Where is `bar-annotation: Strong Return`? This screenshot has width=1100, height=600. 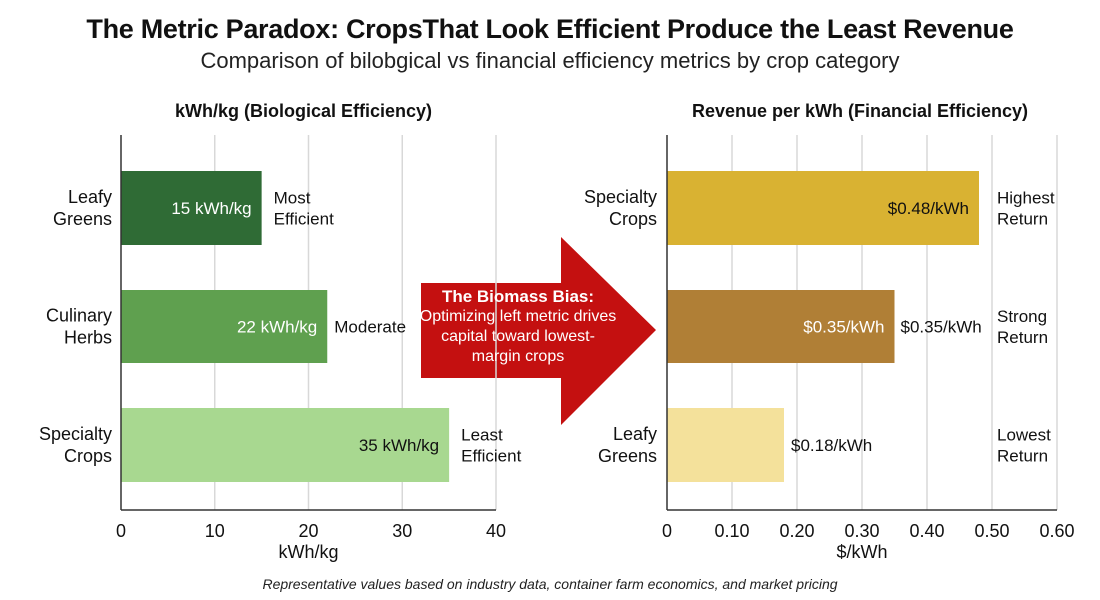
bar-annotation: Strong Return is located at coordinates (1022, 327).